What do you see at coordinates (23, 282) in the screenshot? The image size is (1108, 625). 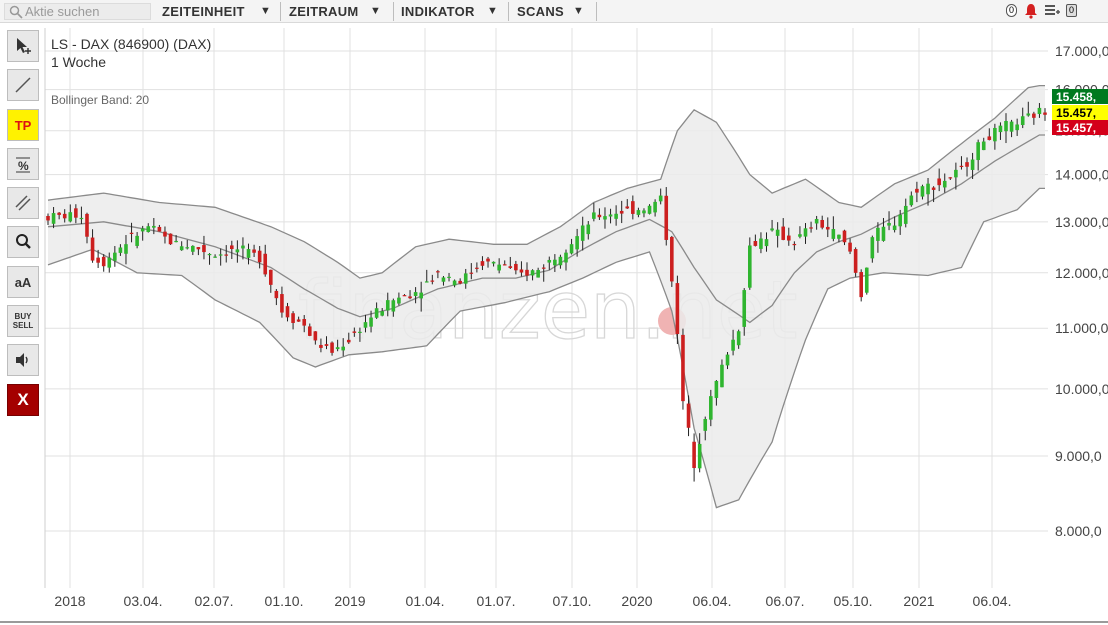 I see `text-tool-button: aA` at bounding box center [23, 282].